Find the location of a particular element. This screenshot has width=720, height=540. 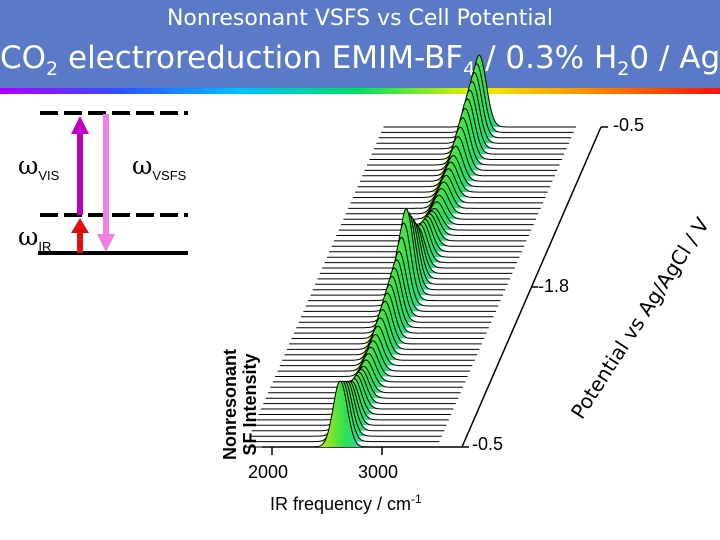

ir-arrow is located at coordinates (80, 235).